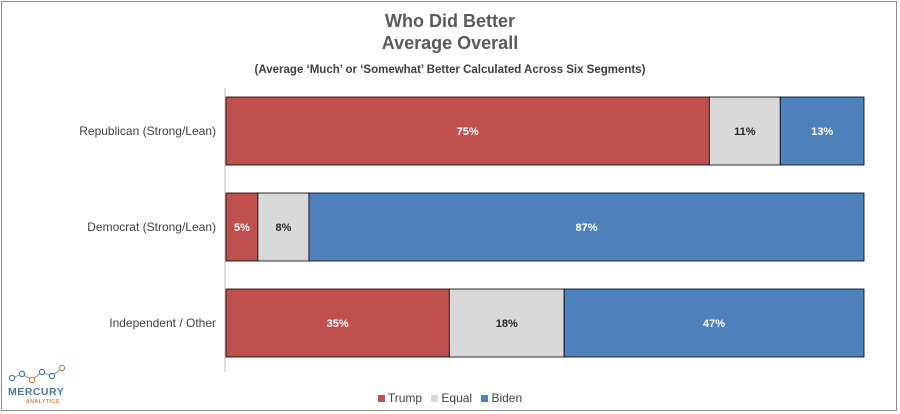 The height and width of the screenshot is (414, 900). I want to click on data-label-equal: 18%, so click(507, 324).